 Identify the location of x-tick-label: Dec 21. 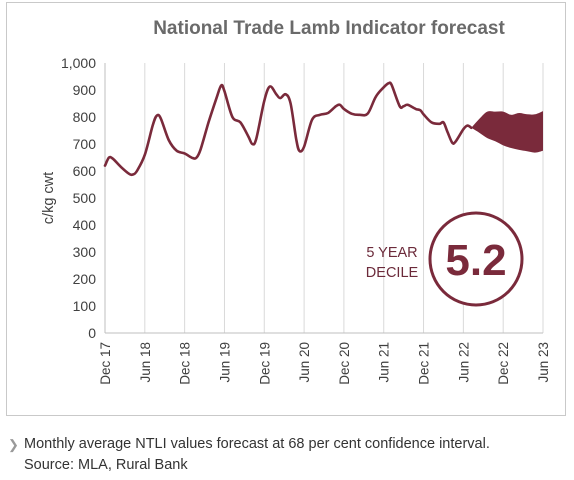
(424, 363).